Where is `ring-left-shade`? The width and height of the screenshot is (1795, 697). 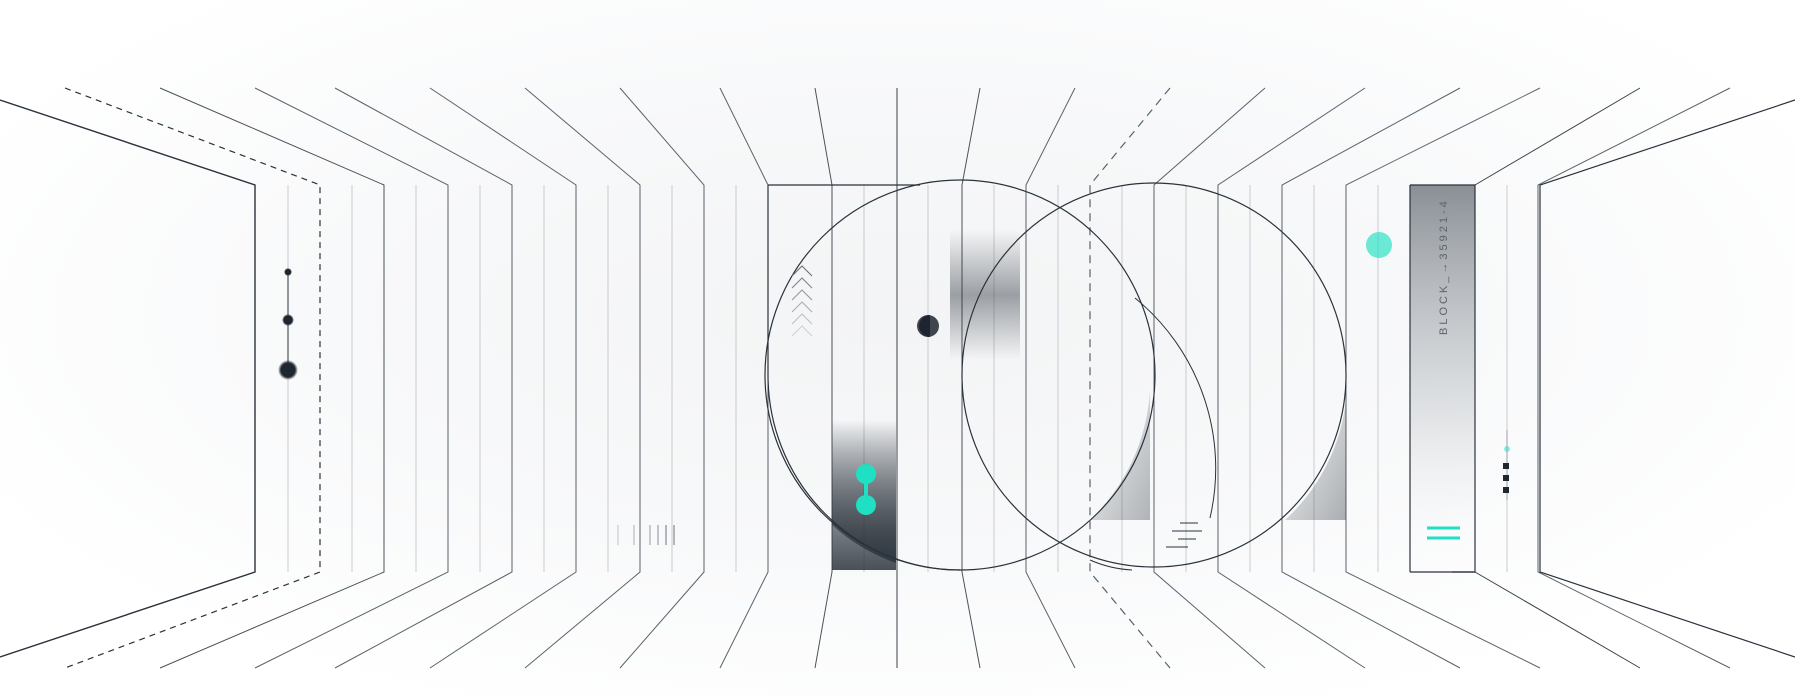
ring-left-shade is located at coordinates (985, 295).